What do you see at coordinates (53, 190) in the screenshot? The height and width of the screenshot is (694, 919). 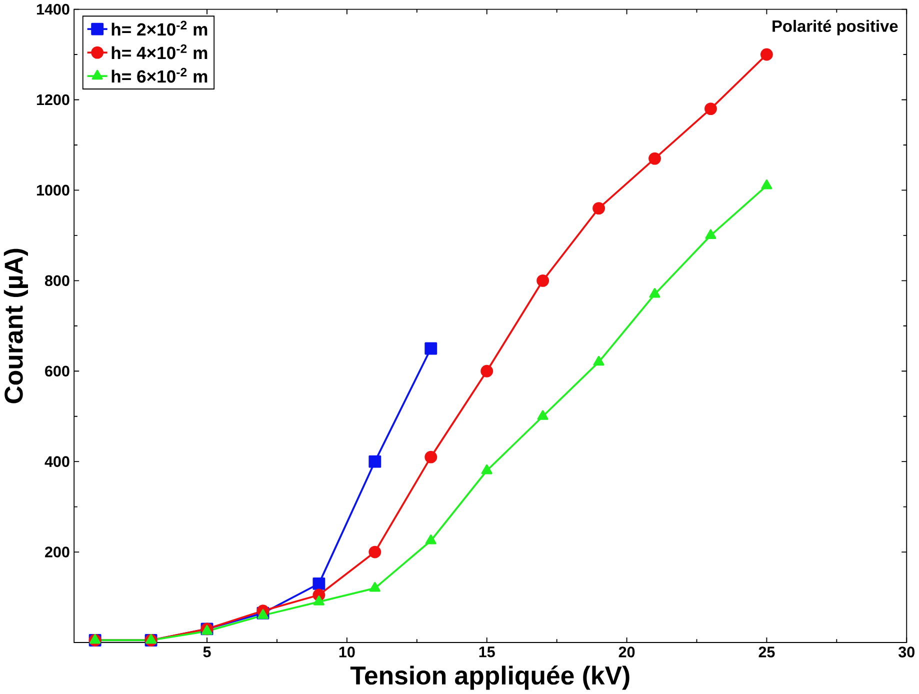 I see `y-tick-label: 1000` at bounding box center [53, 190].